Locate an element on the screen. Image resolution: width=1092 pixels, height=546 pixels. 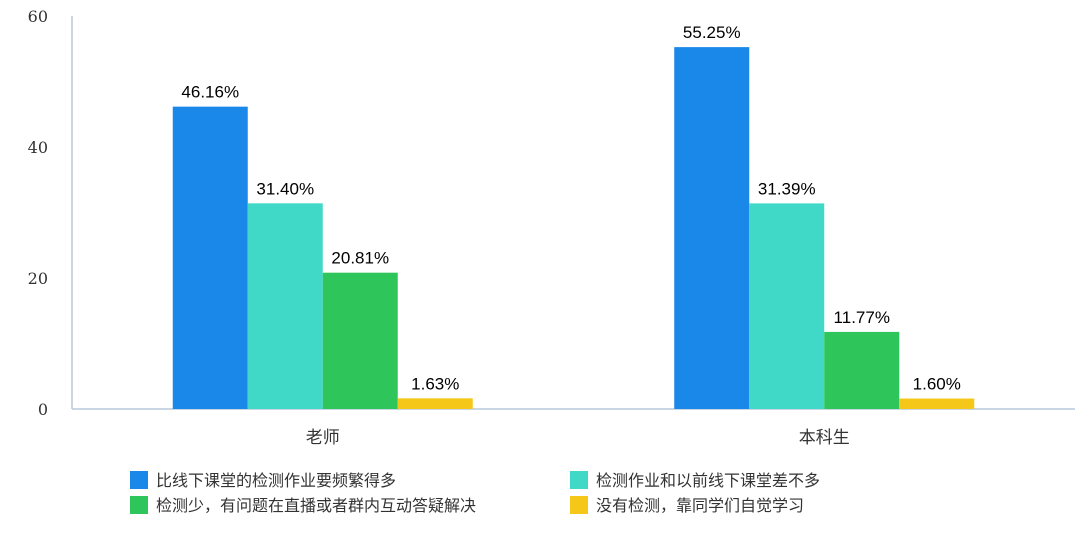
y-tick-label: 40 is located at coordinates (38, 147).